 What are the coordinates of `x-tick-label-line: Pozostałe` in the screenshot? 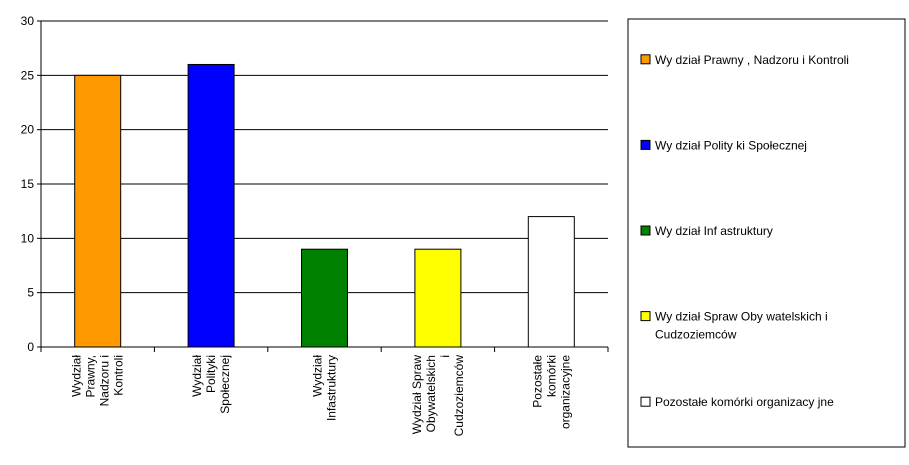 It's located at (537, 381).